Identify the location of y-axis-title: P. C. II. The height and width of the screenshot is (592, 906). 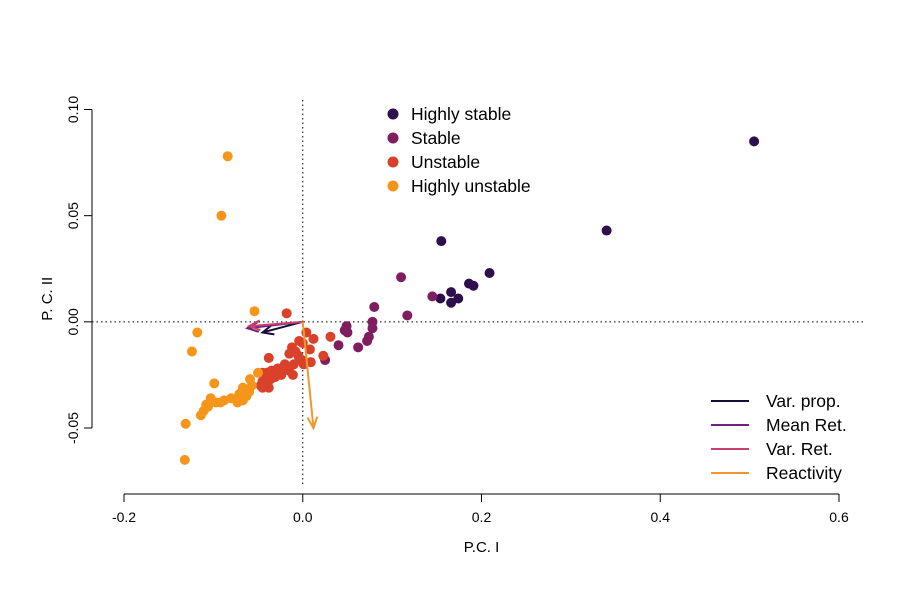
(47, 299).